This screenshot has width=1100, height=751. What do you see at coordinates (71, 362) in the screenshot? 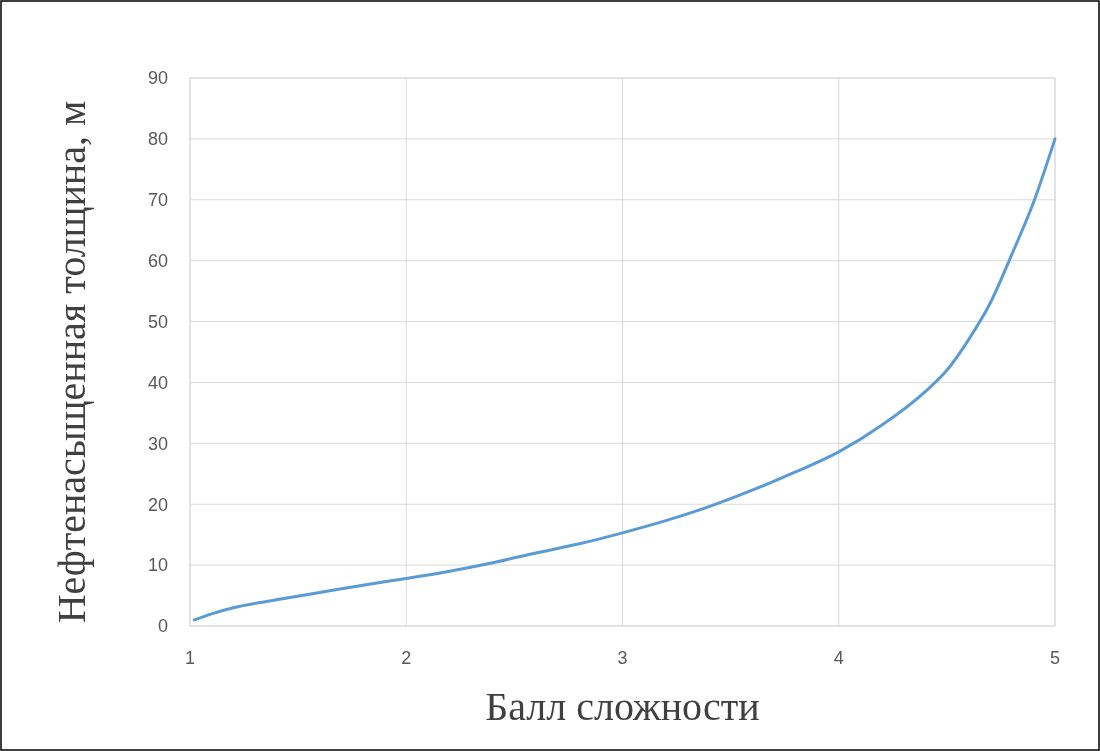
I see `y-axis-title: Нефтенасыщенная толщина, м` at bounding box center [71, 362].